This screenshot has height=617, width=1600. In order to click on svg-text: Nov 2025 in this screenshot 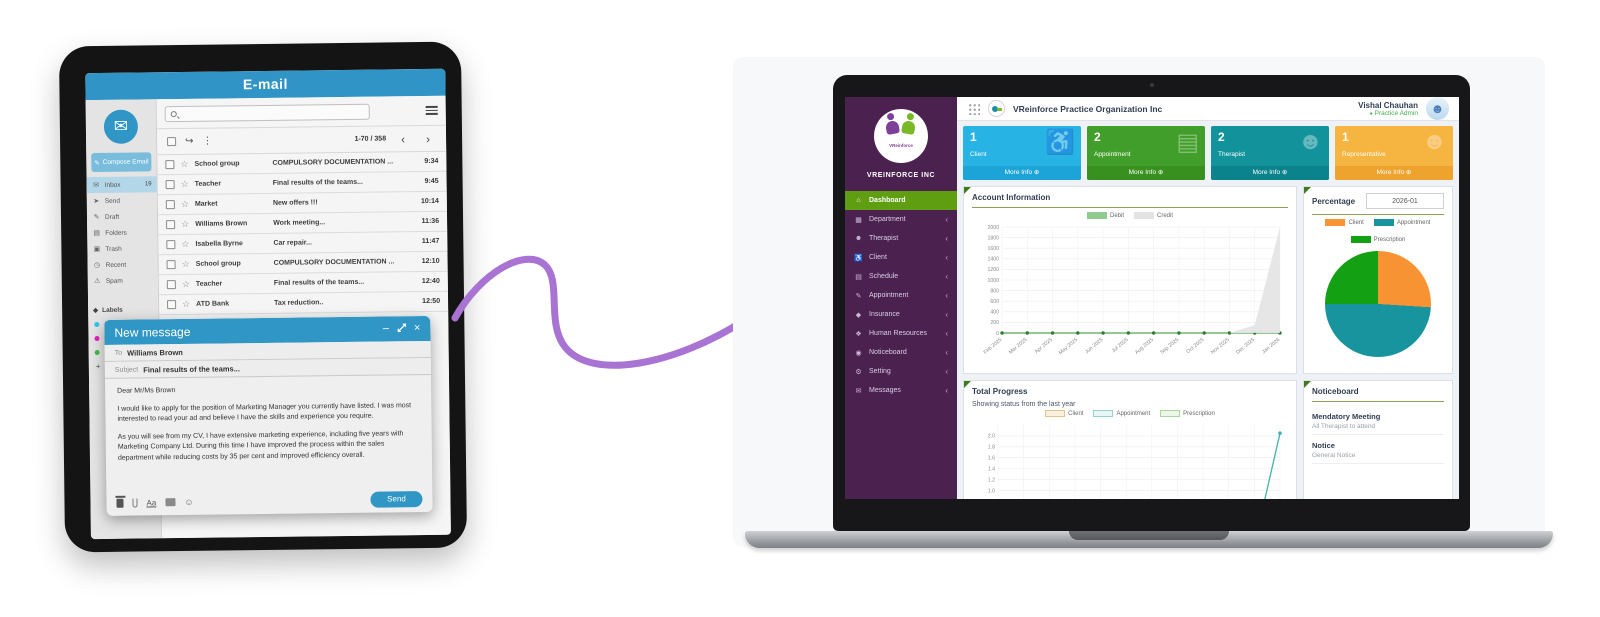, I will do `click(1220, 346)`.